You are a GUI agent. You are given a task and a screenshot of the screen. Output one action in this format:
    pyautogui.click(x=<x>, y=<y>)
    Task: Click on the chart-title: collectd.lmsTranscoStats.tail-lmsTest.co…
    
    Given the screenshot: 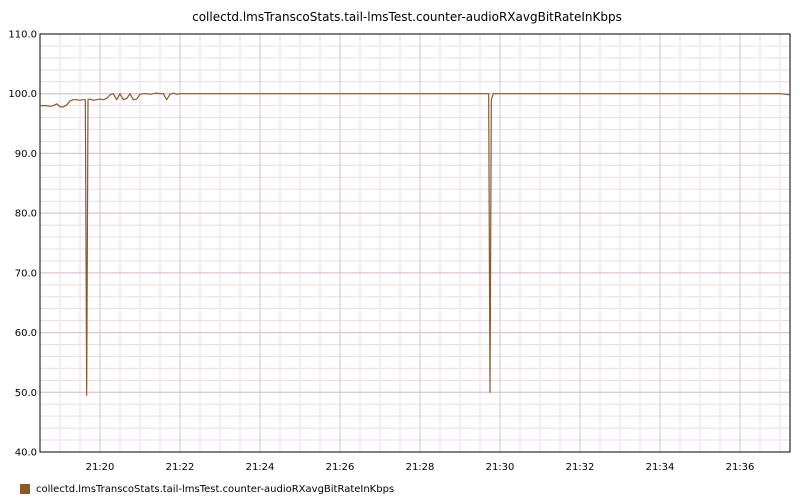 What is the action you would take?
    pyautogui.click(x=407, y=17)
    